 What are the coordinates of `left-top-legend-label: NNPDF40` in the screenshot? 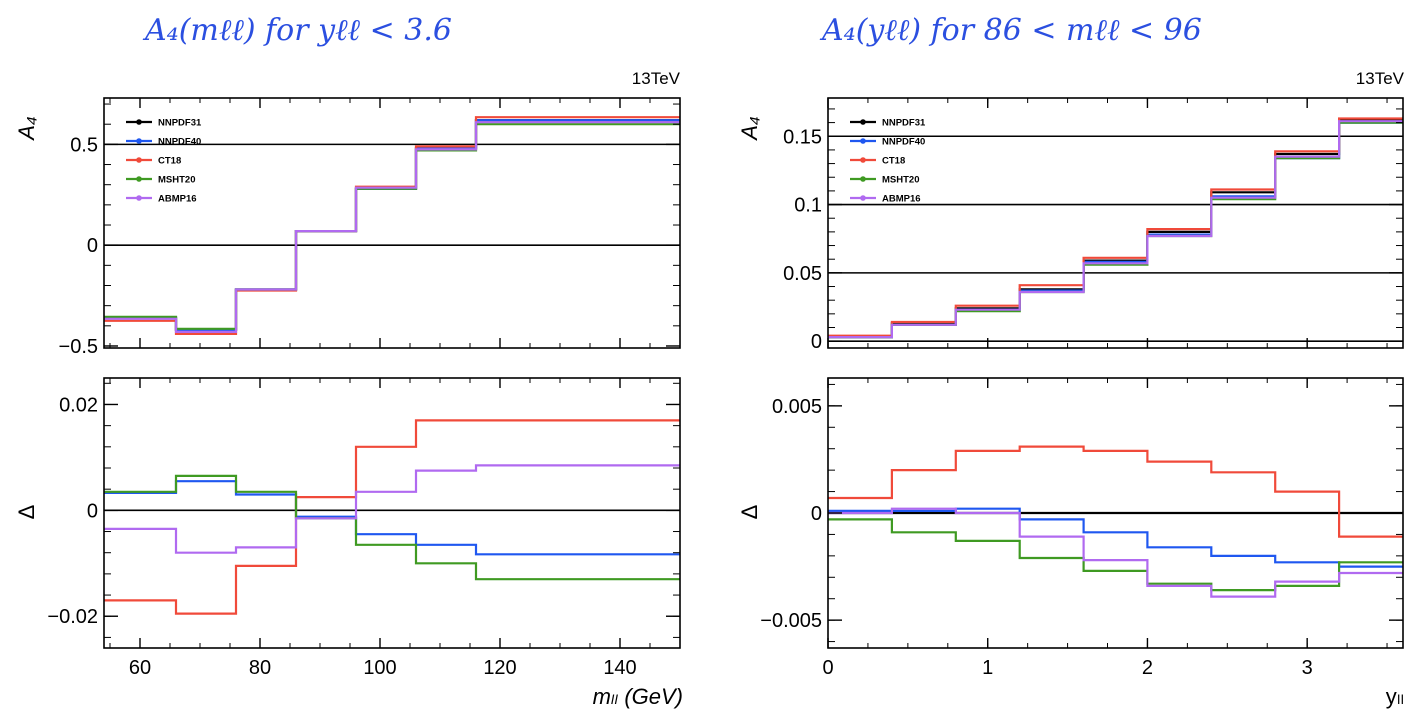 It's located at (179, 142).